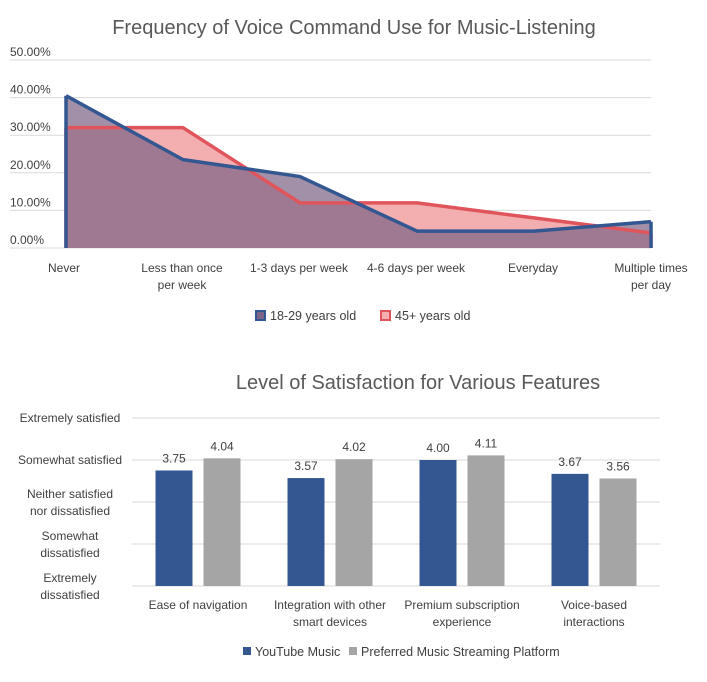  What do you see at coordinates (330, 622) in the screenshot?
I see `bar-x-tick-label: smart devices` at bounding box center [330, 622].